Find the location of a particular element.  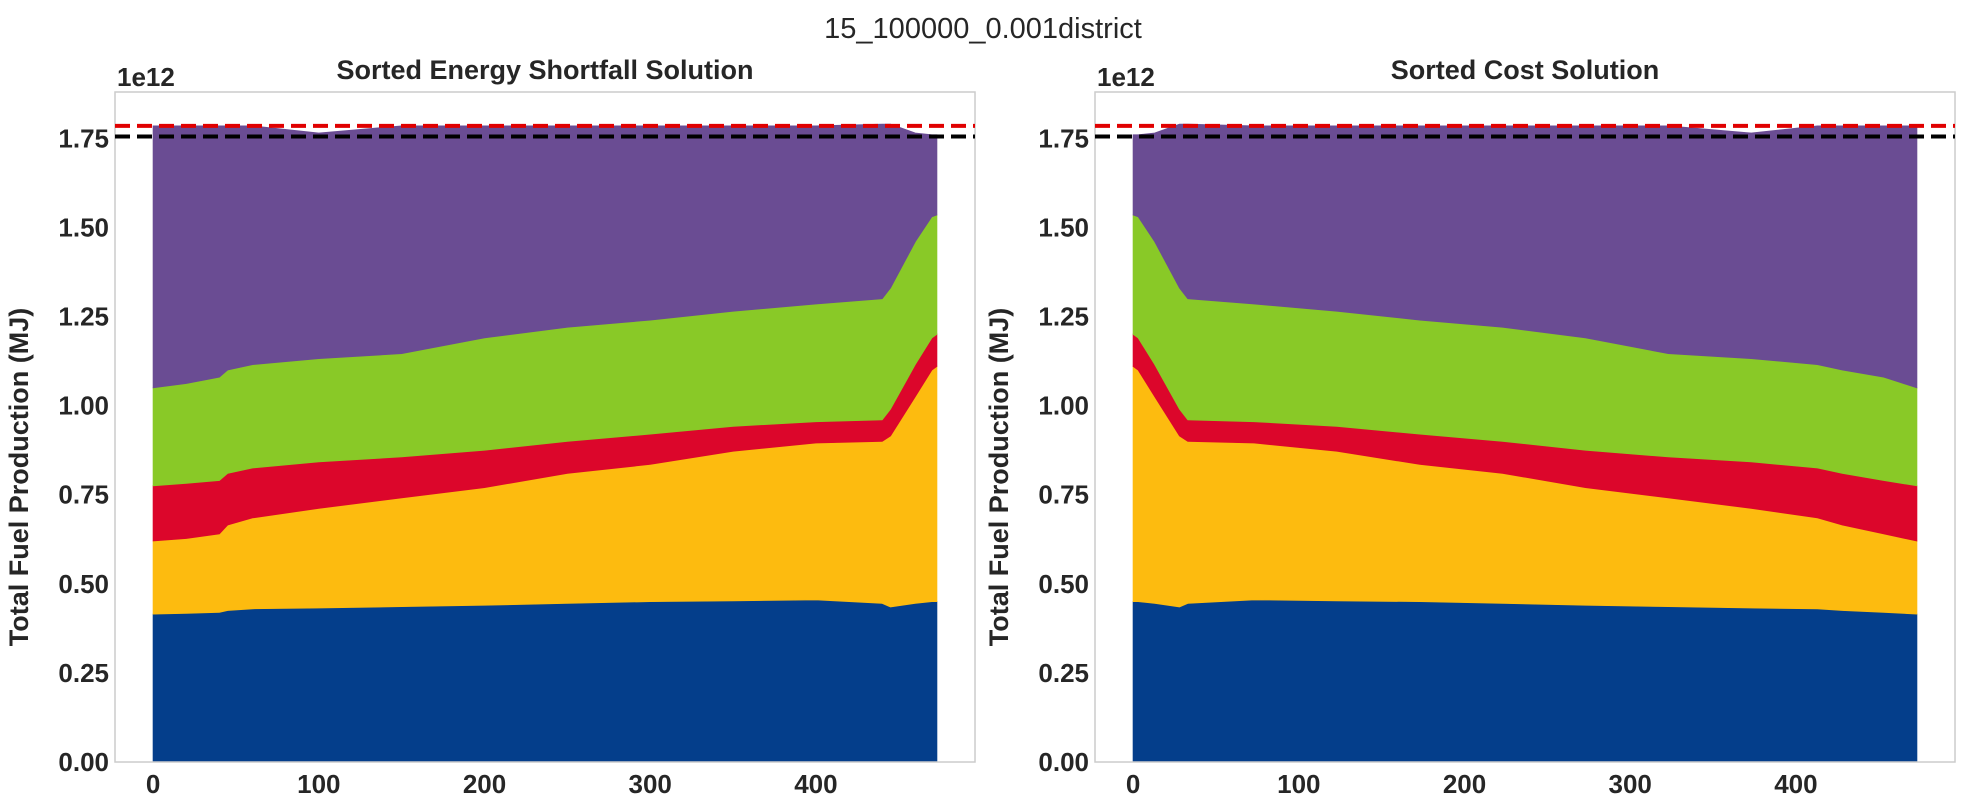

figure-suptitle: 15_100000_0.001district is located at coordinates (983, 29).